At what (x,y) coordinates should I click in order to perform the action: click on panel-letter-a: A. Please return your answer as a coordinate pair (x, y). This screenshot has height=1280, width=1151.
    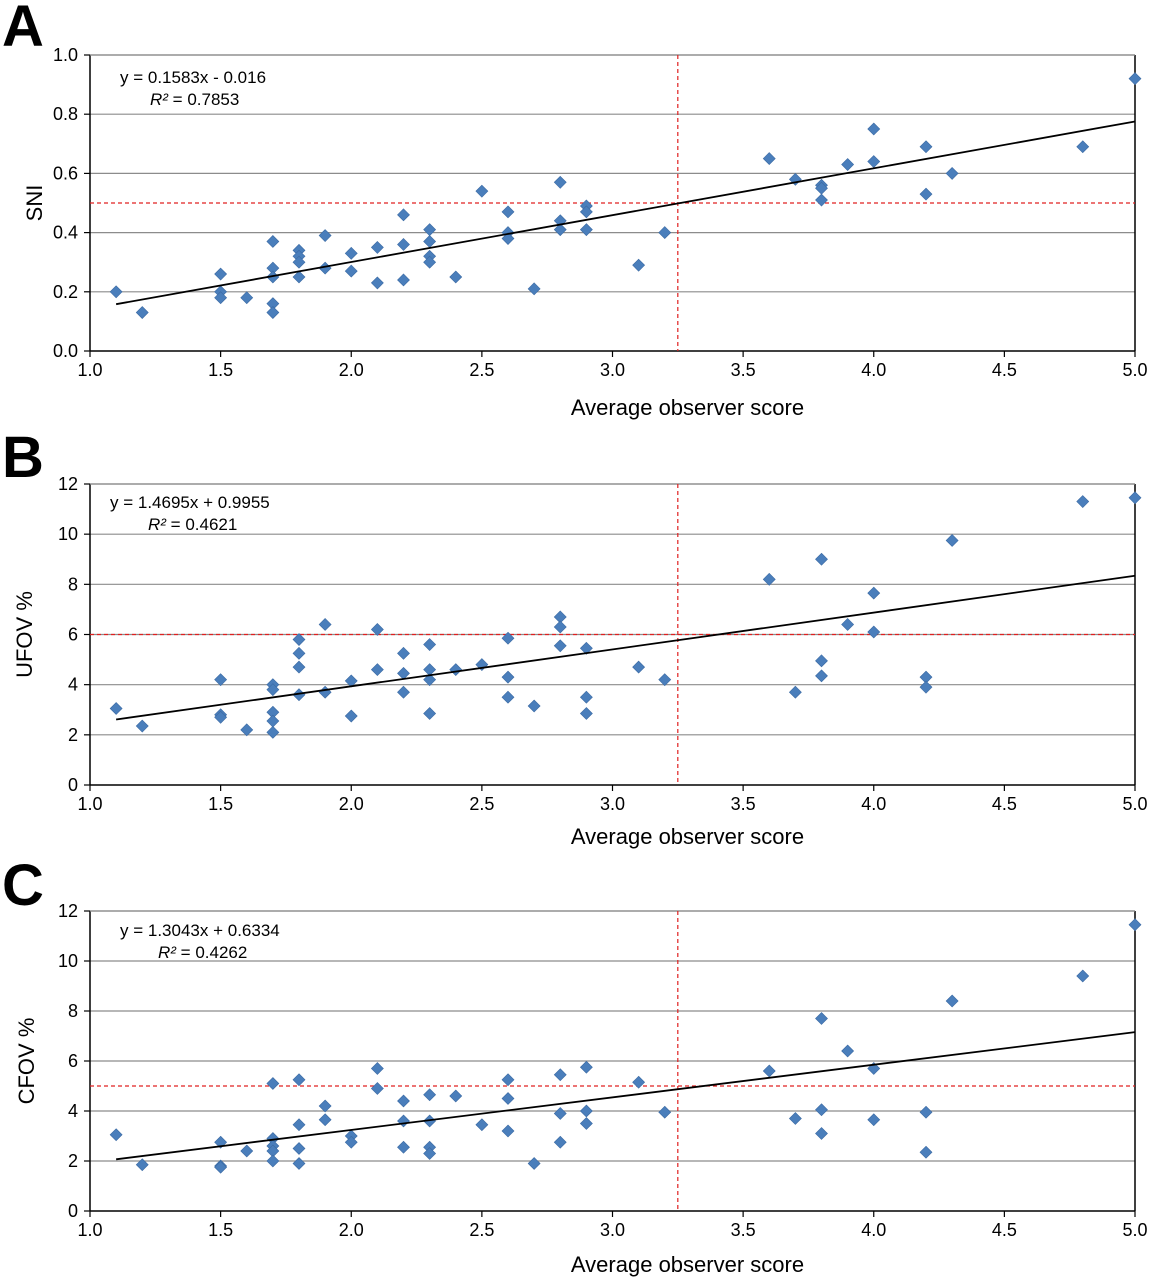
    Looking at the image, I should click on (23, 29).